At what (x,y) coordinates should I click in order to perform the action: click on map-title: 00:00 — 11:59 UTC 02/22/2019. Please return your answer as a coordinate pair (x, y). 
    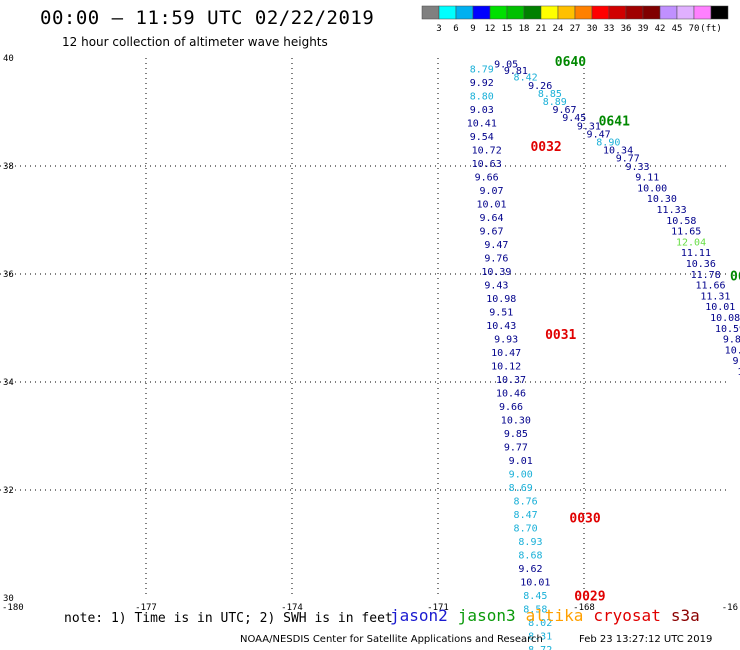
    Looking at the image, I should click on (207, 18).